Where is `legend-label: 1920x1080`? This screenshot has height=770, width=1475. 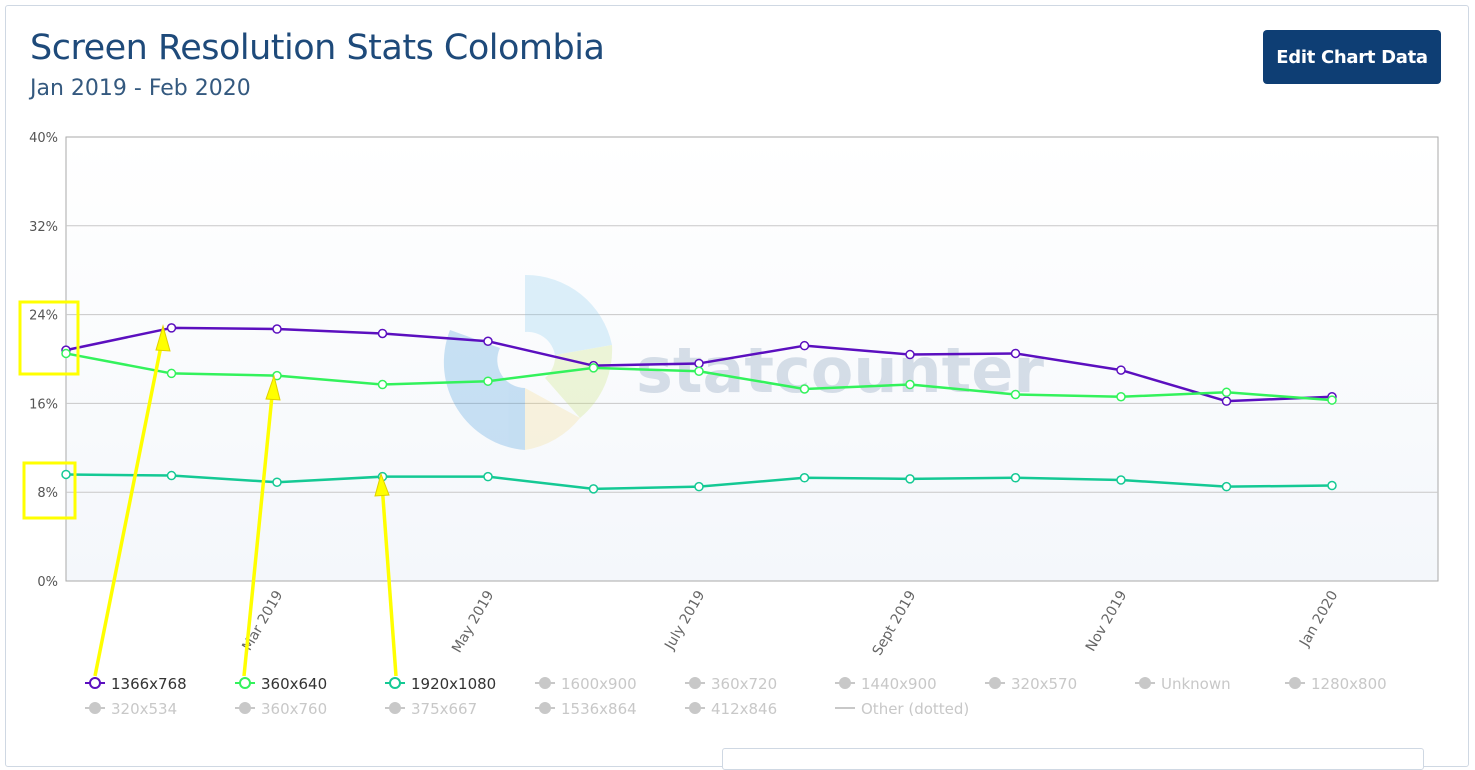
legend-label: 1920x1080 is located at coordinates (453, 684).